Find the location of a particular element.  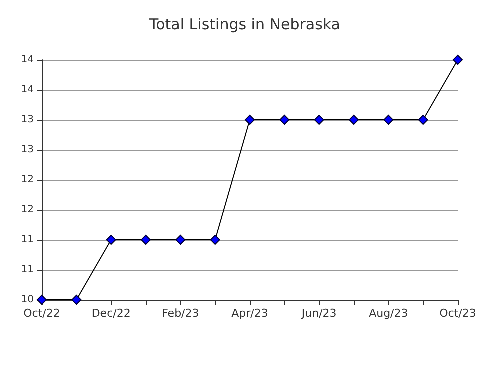

x-tick-label: Feb/23 is located at coordinates (181, 313).